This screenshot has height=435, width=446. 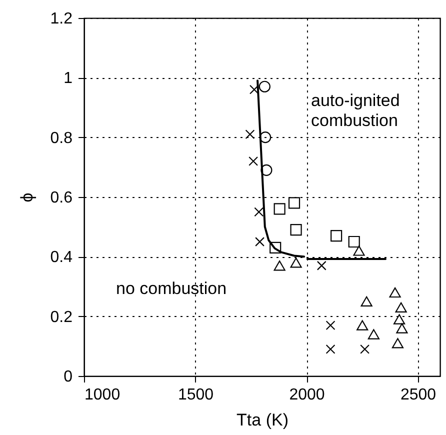 What do you see at coordinates (61, 317) in the screenshot?
I see `y-tick-label: 0.2` at bounding box center [61, 317].